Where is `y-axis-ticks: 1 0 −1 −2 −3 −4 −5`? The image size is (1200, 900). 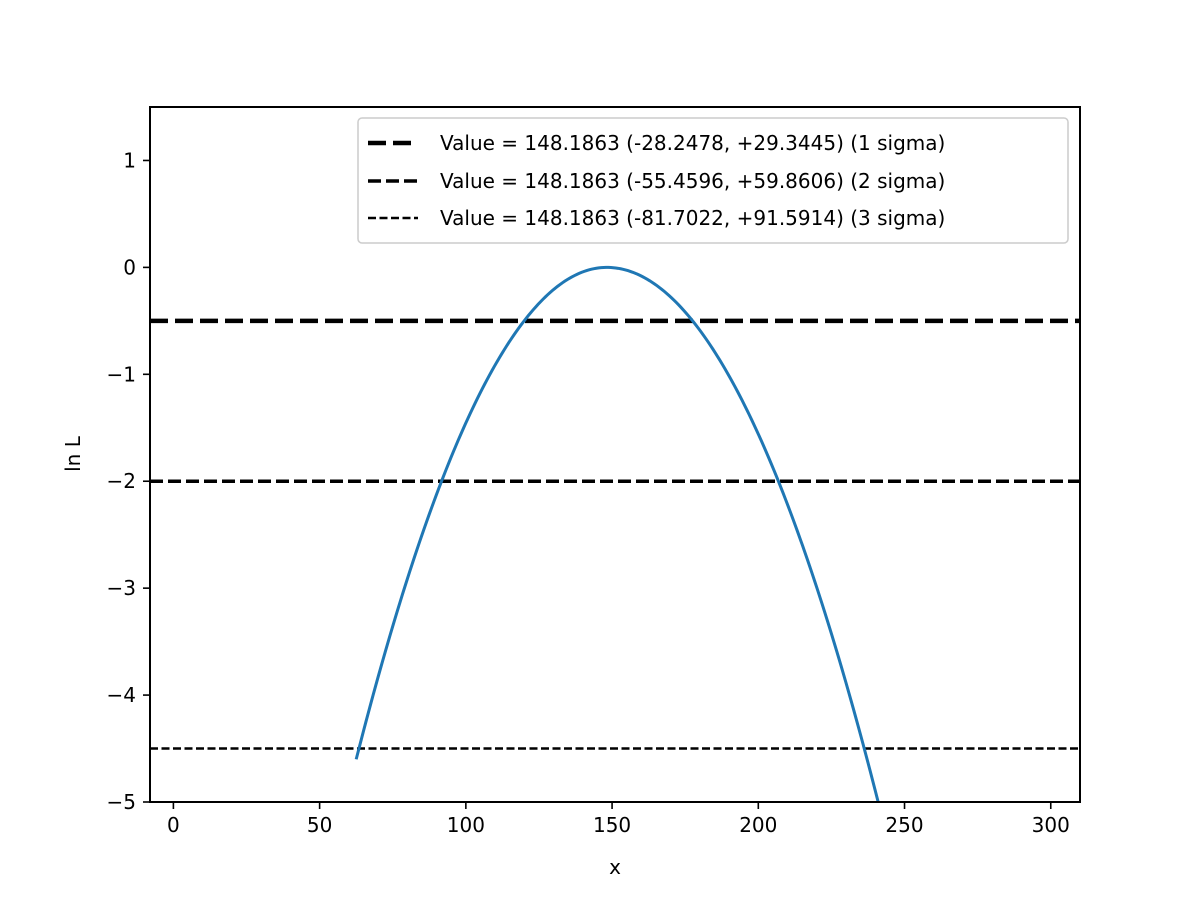
y-axis-ticks: 1 0 −1 −2 −3 −4 −5 is located at coordinates (128, 481).